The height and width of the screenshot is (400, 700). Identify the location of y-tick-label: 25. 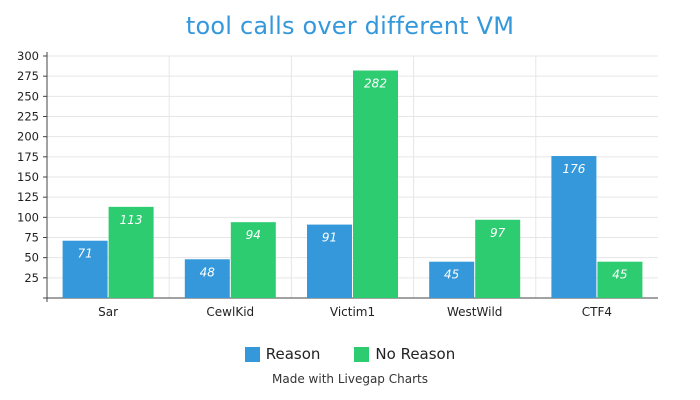
(31, 278).